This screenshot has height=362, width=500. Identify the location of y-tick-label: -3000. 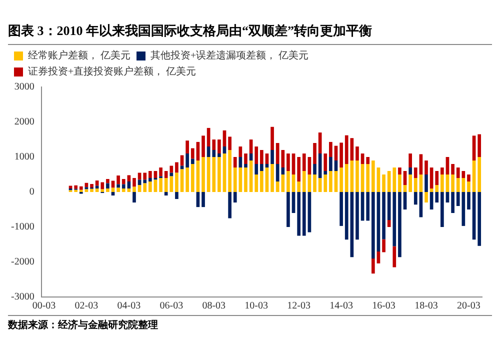
(22, 297).